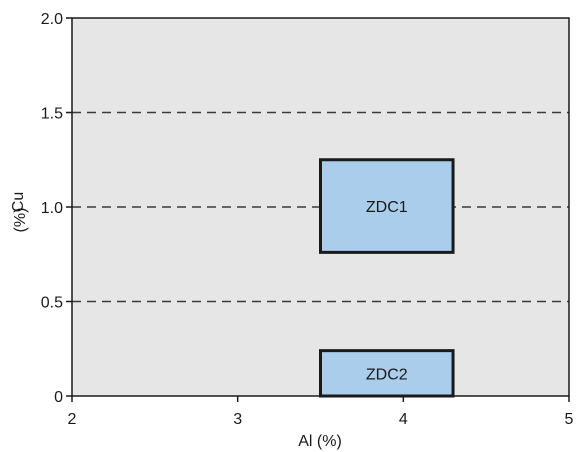 This screenshot has width=577, height=452. What do you see at coordinates (52, 303) in the screenshot?
I see `y-tick-label: 0.5` at bounding box center [52, 303].